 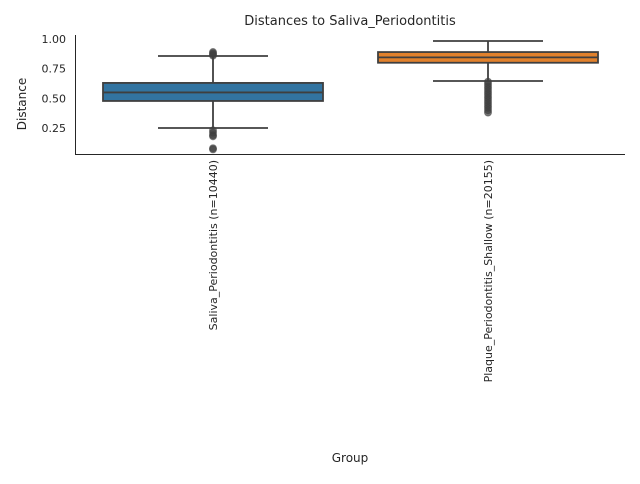 What do you see at coordinates (350, 21) in the screenshot?
I see `chart-title: Distances to Saliva_Periodontitis` at bounding box center [350, 21].